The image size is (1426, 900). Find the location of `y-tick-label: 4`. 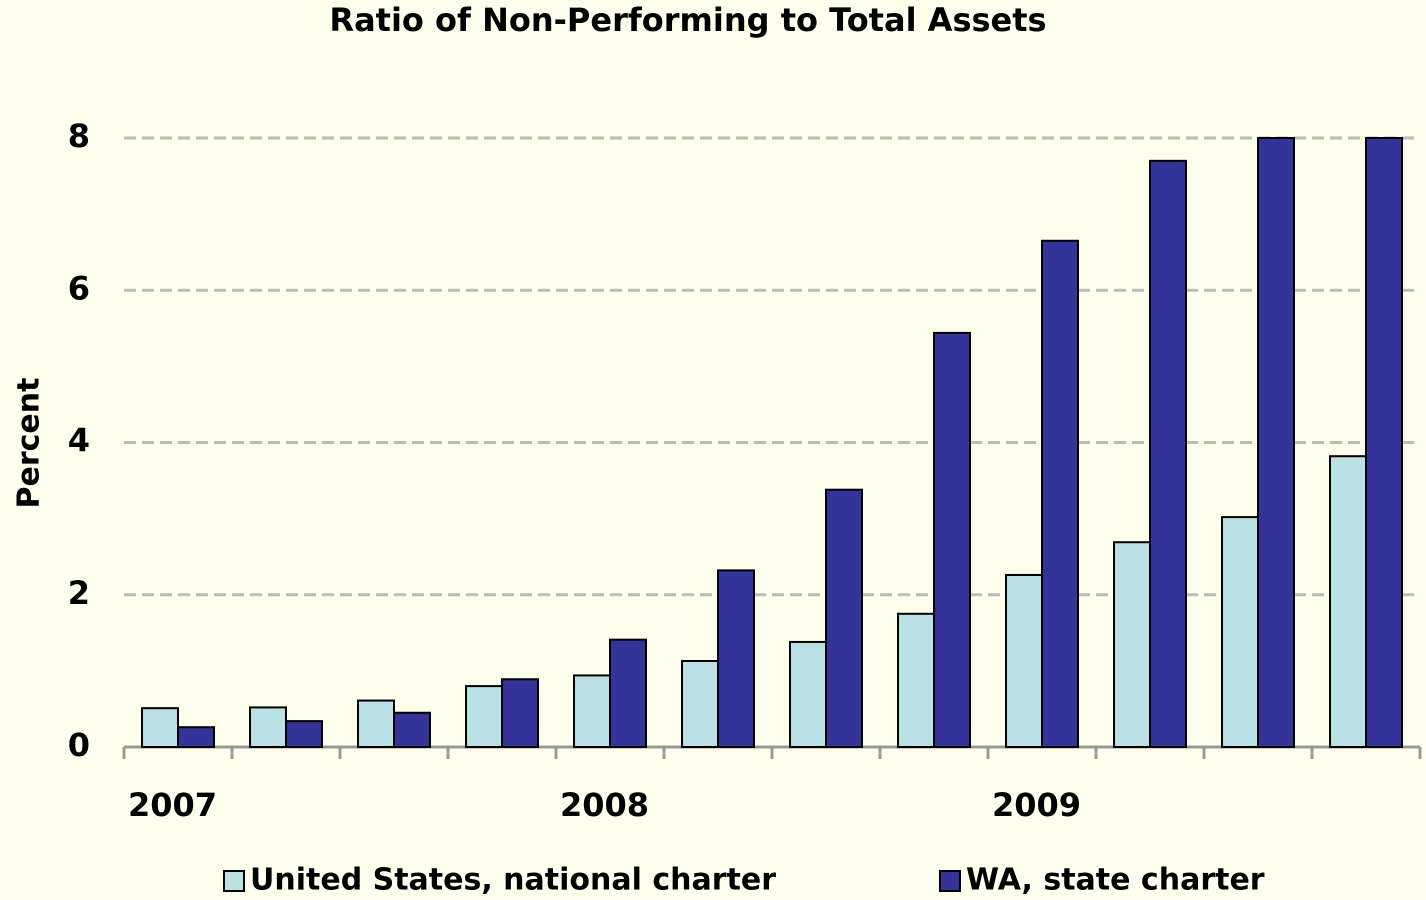

y-tick-label: 4 is located at coordinates (79, 441).